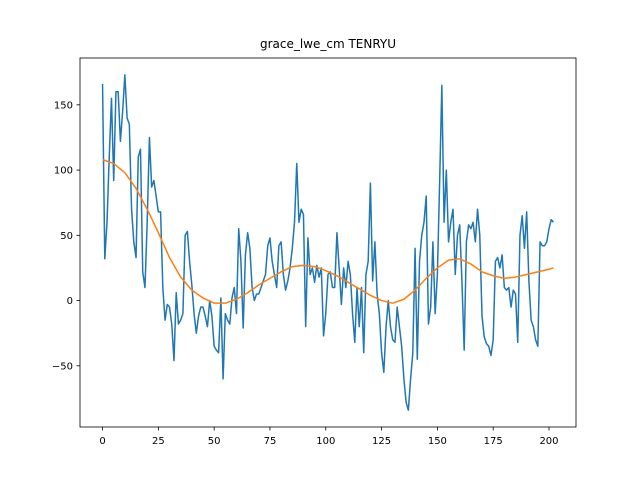 This screenshot has height=480, width=640. I want to click on x-tick-label: 75, so click(270, 441).